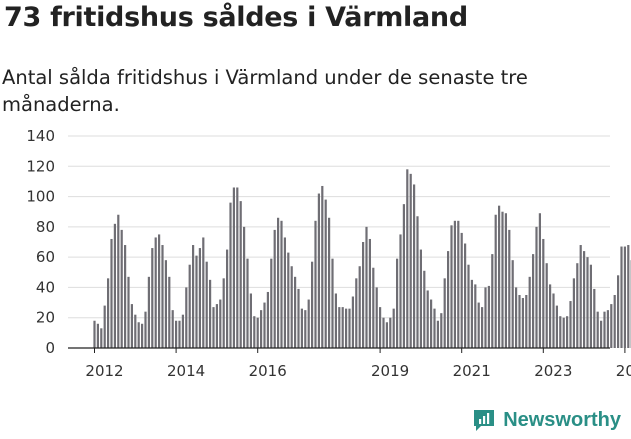 Image resolution: width=631 pixels, height=439 pixels. I want to click on y-tick-label: 120, so click(40, 166).